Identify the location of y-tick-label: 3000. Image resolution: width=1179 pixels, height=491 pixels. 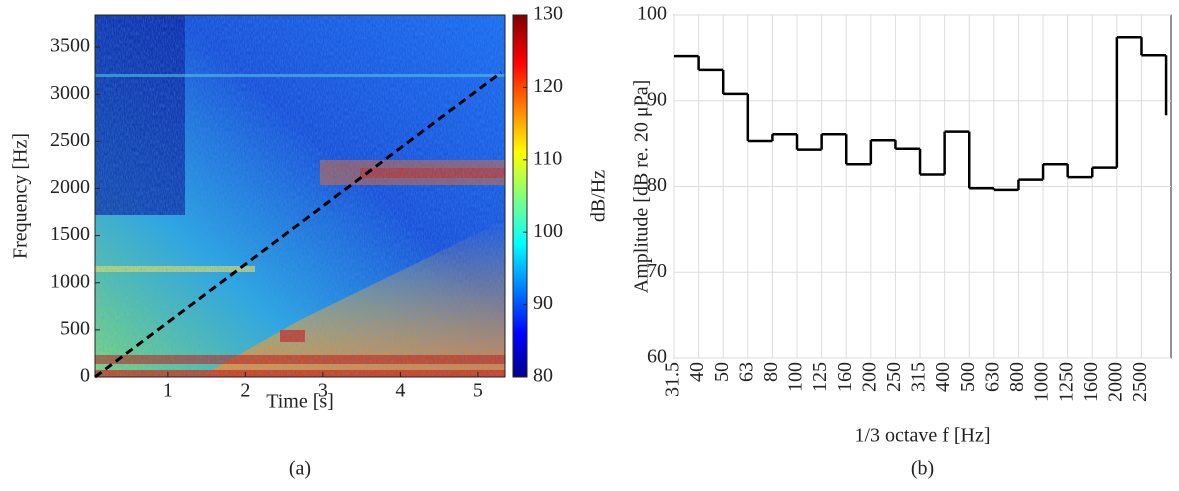
(70, 93).